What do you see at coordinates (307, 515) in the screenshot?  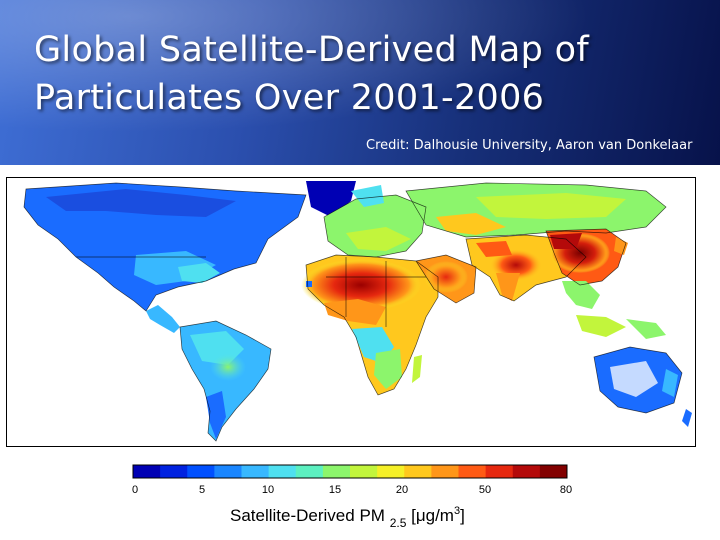 I see `caption-main: Satellite-Derived PM` at bounding box center [307, 515].